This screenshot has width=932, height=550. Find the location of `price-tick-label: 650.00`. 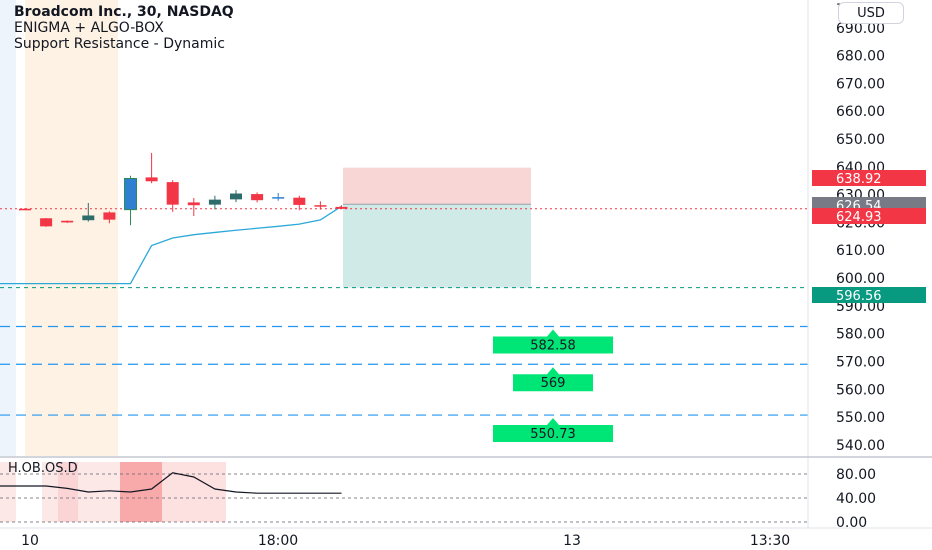

price-tick-label: 650.00 is located at coordinates (860, 140).